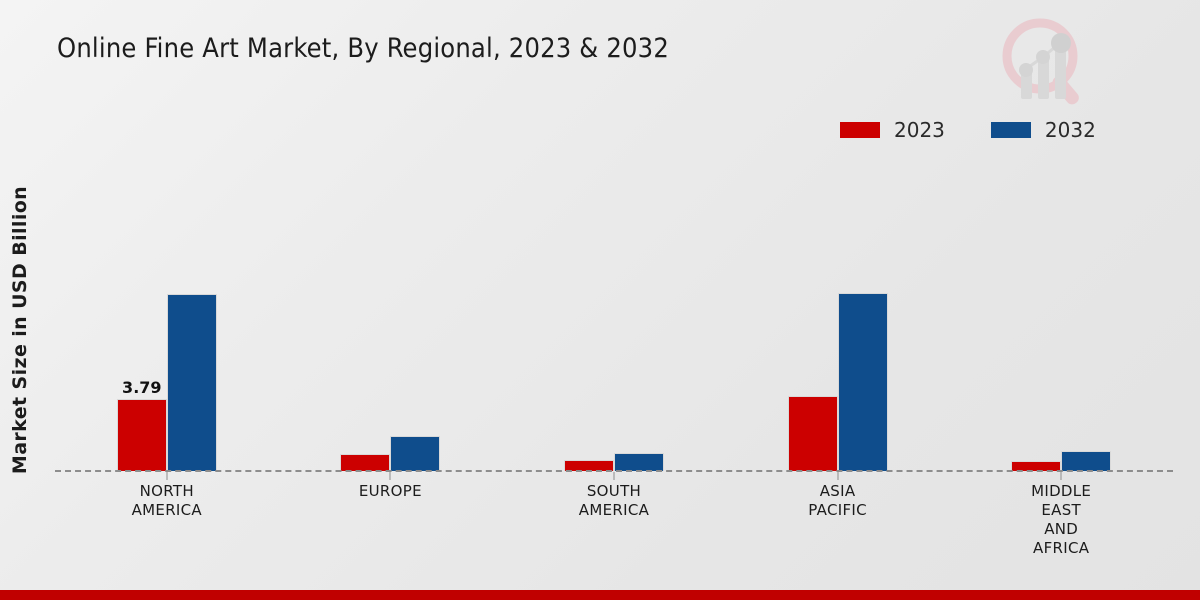 This screenshot has height=600, width=1200. I want to click on x-axis-label-5: MIDDLE EAST AND AFRICA, so click(1061, 520).